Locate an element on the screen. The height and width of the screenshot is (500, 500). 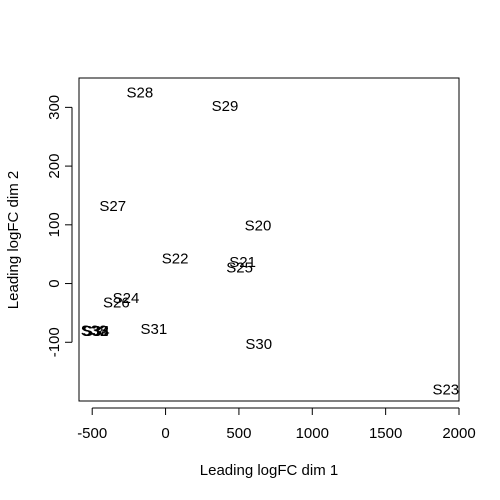
point-label-s22: S22 is located at coordinates (175, 258).